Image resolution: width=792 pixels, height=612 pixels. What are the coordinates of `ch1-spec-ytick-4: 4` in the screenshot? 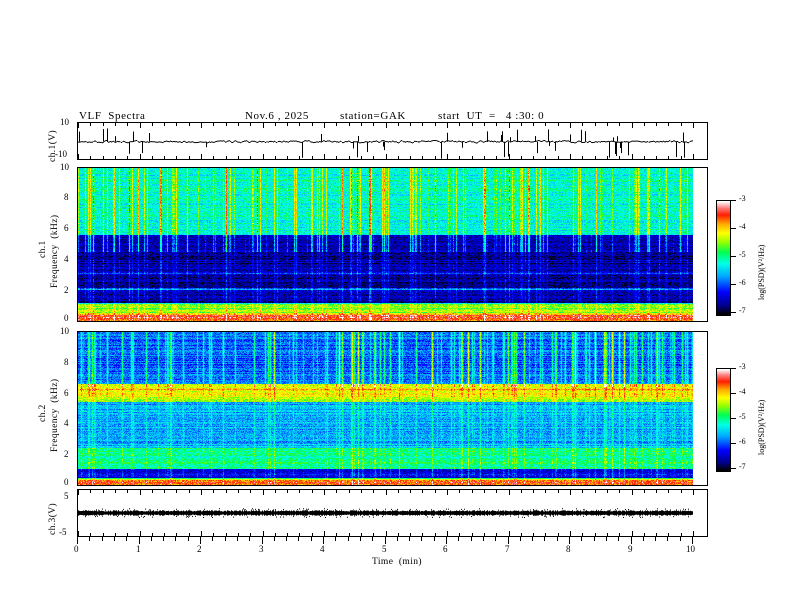 It's located at (66, 259).